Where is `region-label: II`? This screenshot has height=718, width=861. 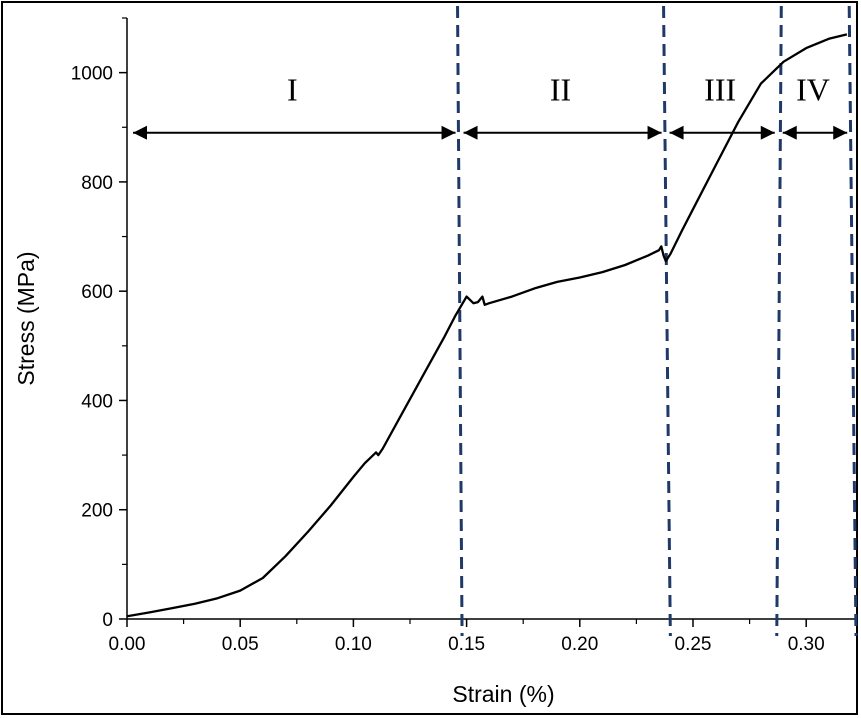
region-label: II is located at coordinates (560, 90).